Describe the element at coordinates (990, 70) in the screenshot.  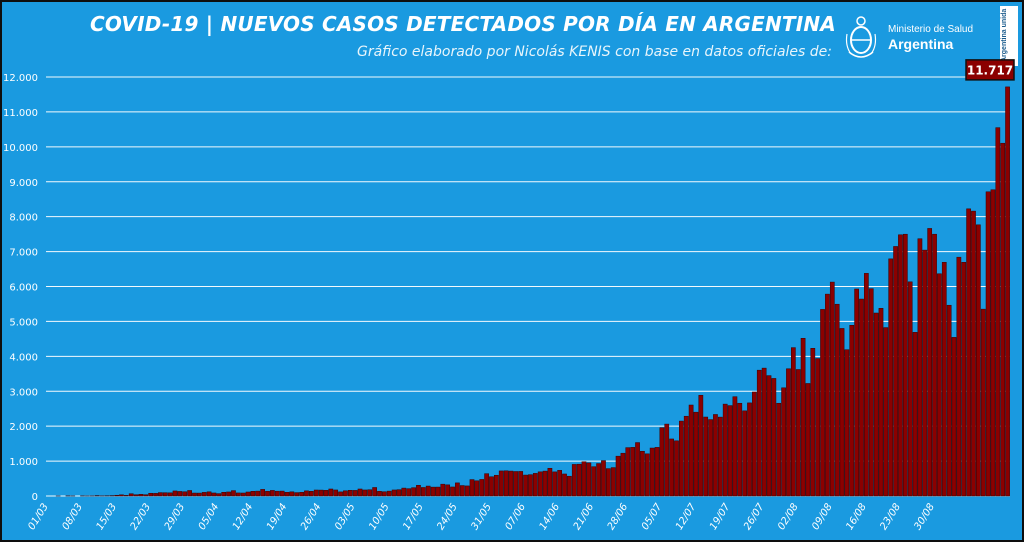
I see `peak-callout-box` at that location.